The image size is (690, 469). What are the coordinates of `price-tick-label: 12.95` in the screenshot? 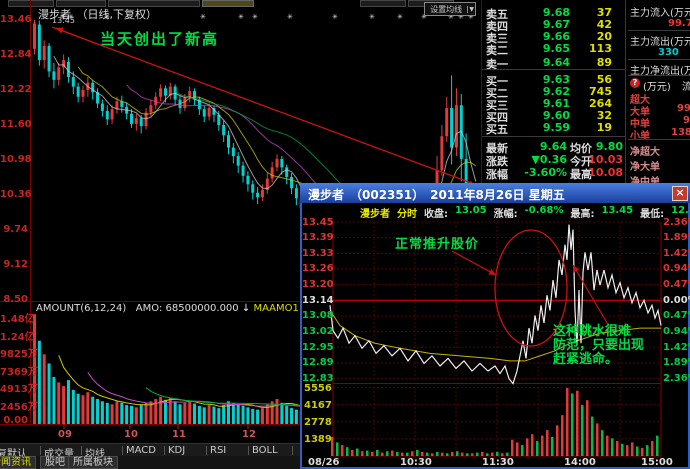 It's located at (318, 347).